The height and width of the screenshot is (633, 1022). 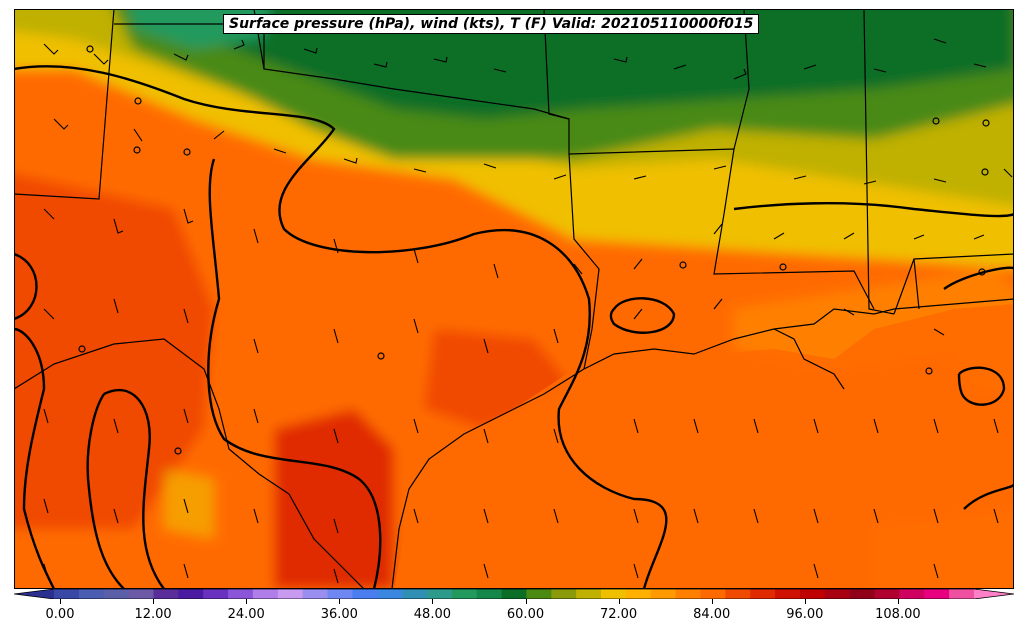 What do you see at coordinates (60, 614) in the screenshot?
I see `colorbar-tick-label: 0.00` at bounding box center [60, 614].